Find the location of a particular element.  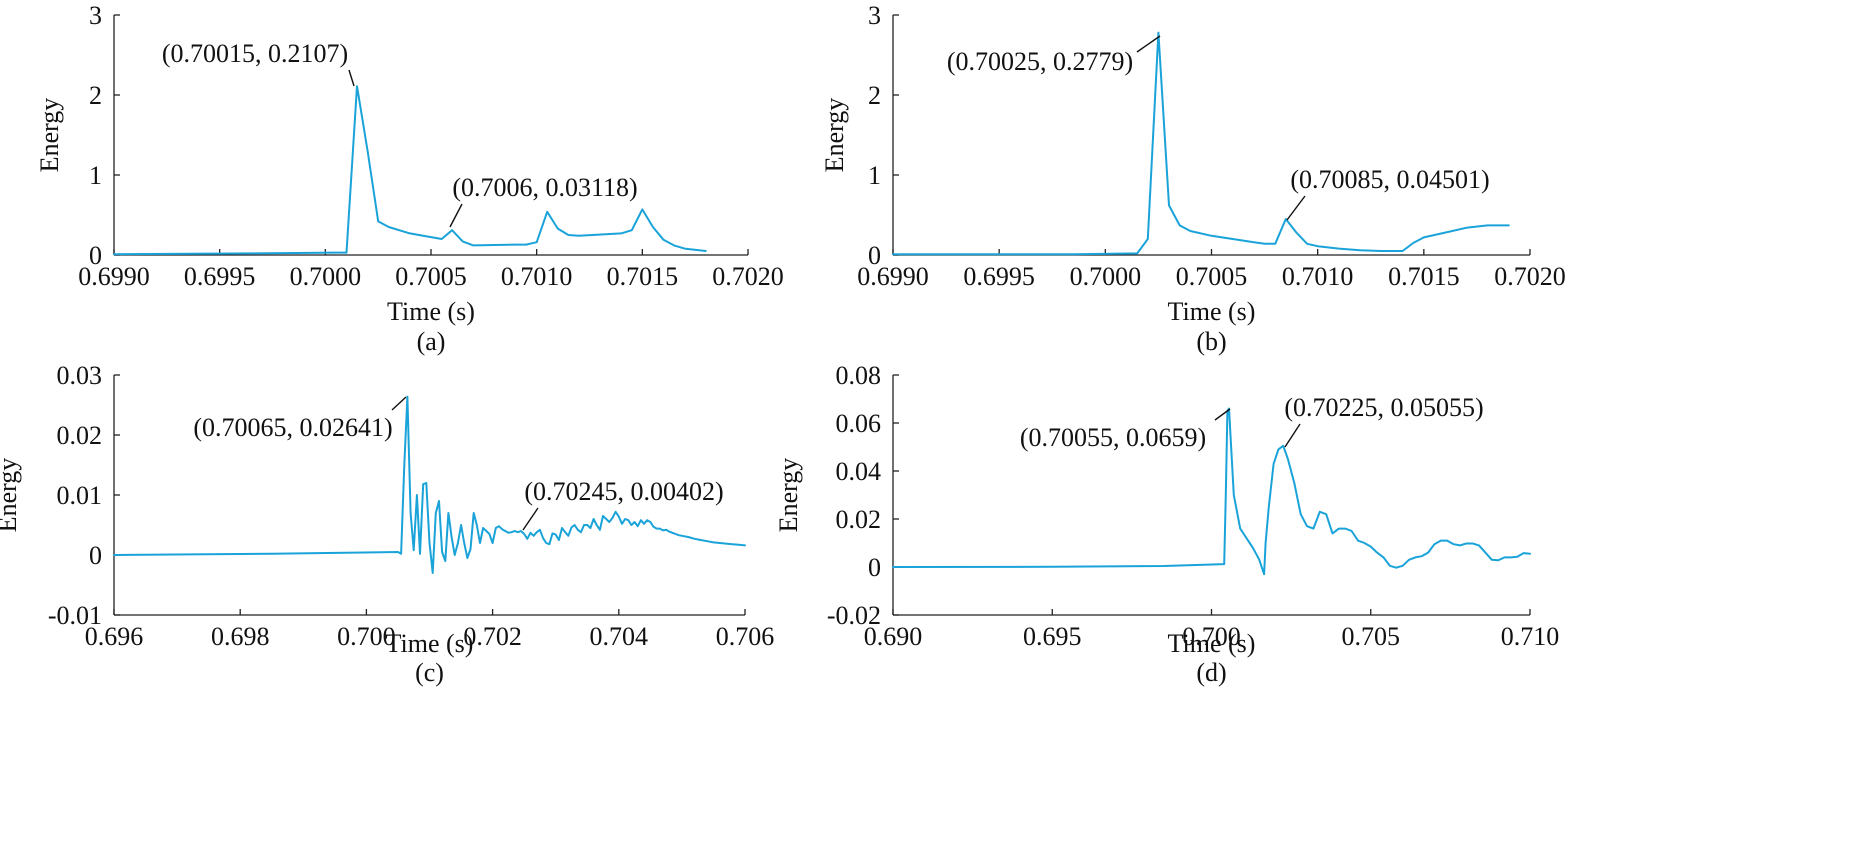

panel-label: (c) is located at coordinates (429, 672).